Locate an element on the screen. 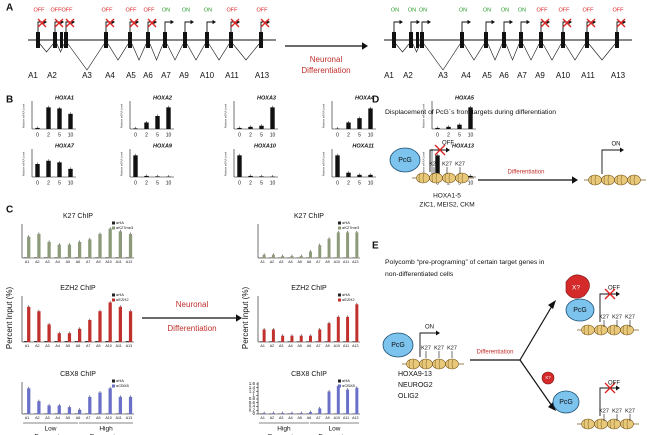  y-tick-label: 0.2 is located at coordinates (252, 409).